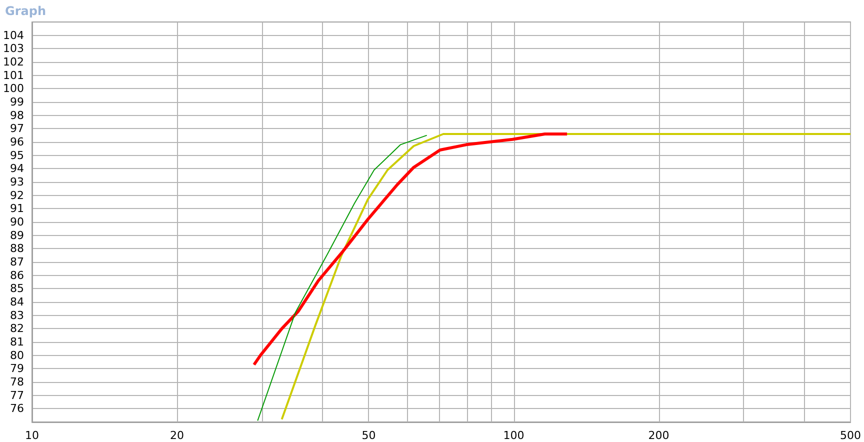  I want to click on y-tick-label: 97, so click(17, 129).